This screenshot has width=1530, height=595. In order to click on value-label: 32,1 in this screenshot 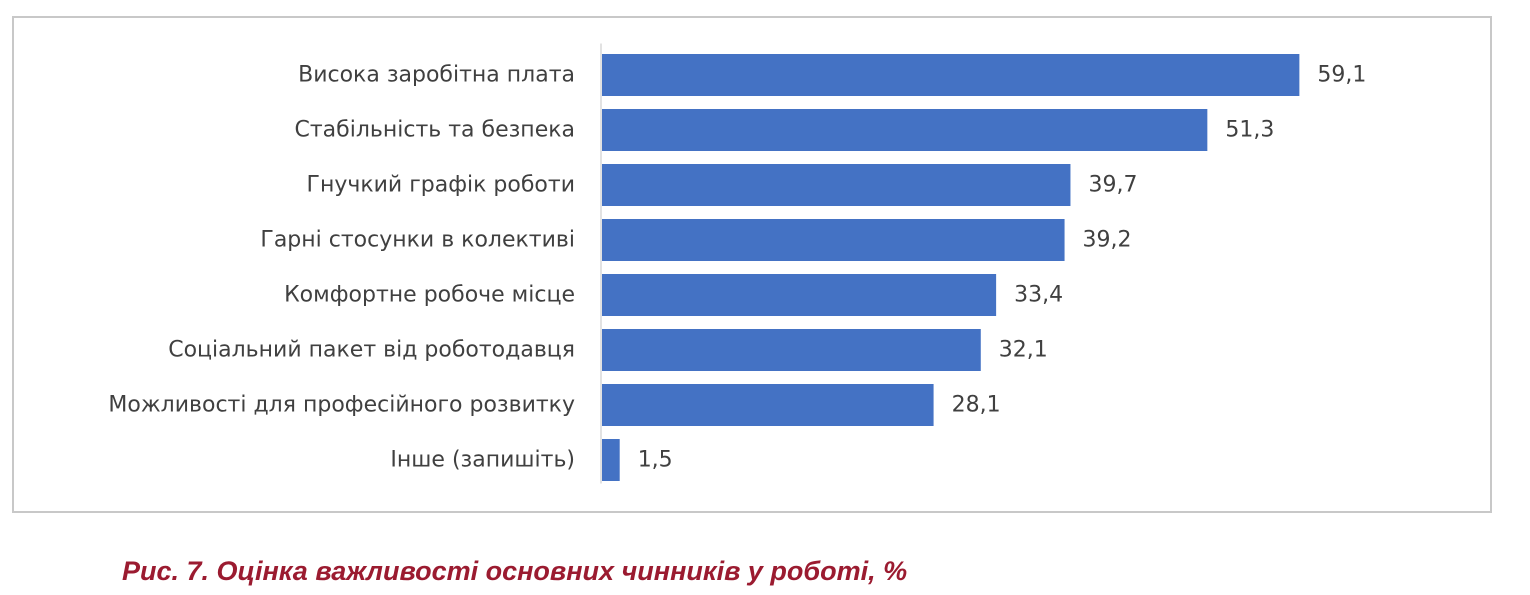, I will do `click(1023, 350)`.